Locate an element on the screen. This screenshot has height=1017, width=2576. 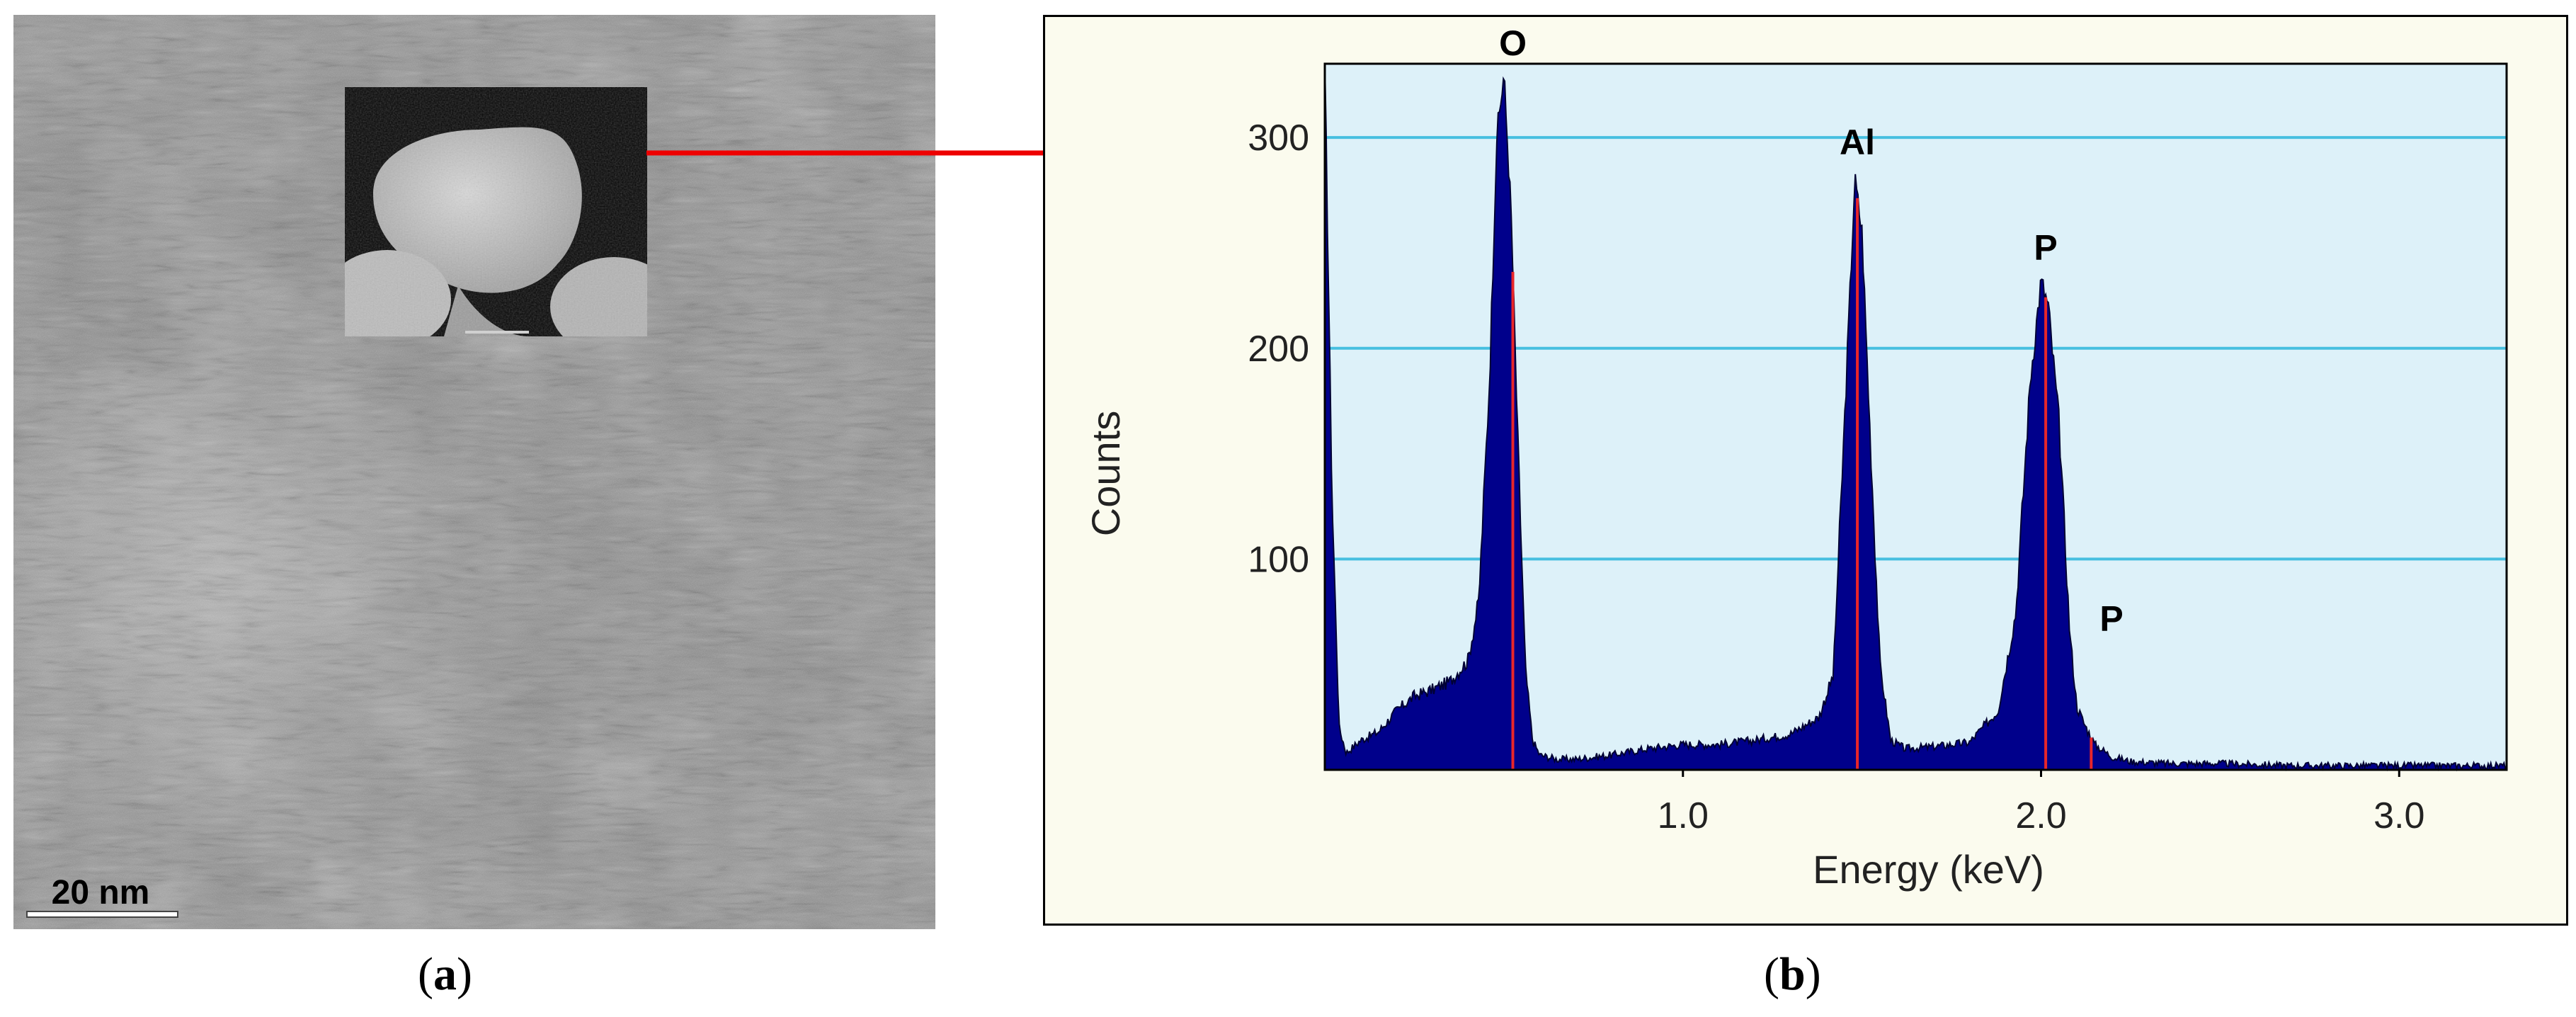
x-tick-label: 2.0 is located at coordinates (2040, 815).